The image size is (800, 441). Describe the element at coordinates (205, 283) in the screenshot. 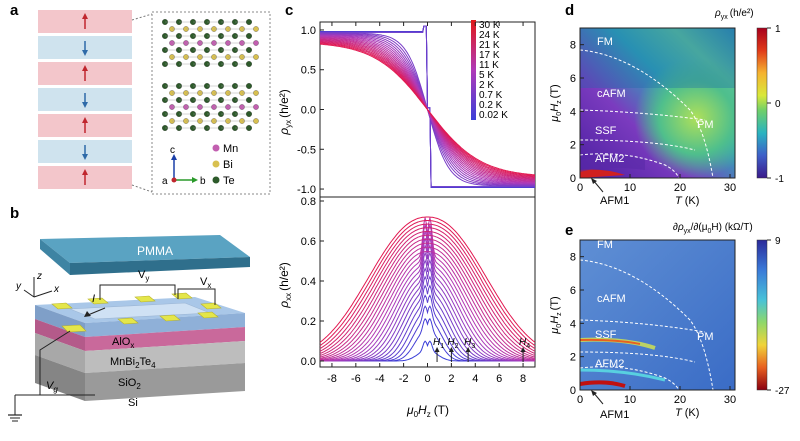

I see `vx-label: Vx` at that location.